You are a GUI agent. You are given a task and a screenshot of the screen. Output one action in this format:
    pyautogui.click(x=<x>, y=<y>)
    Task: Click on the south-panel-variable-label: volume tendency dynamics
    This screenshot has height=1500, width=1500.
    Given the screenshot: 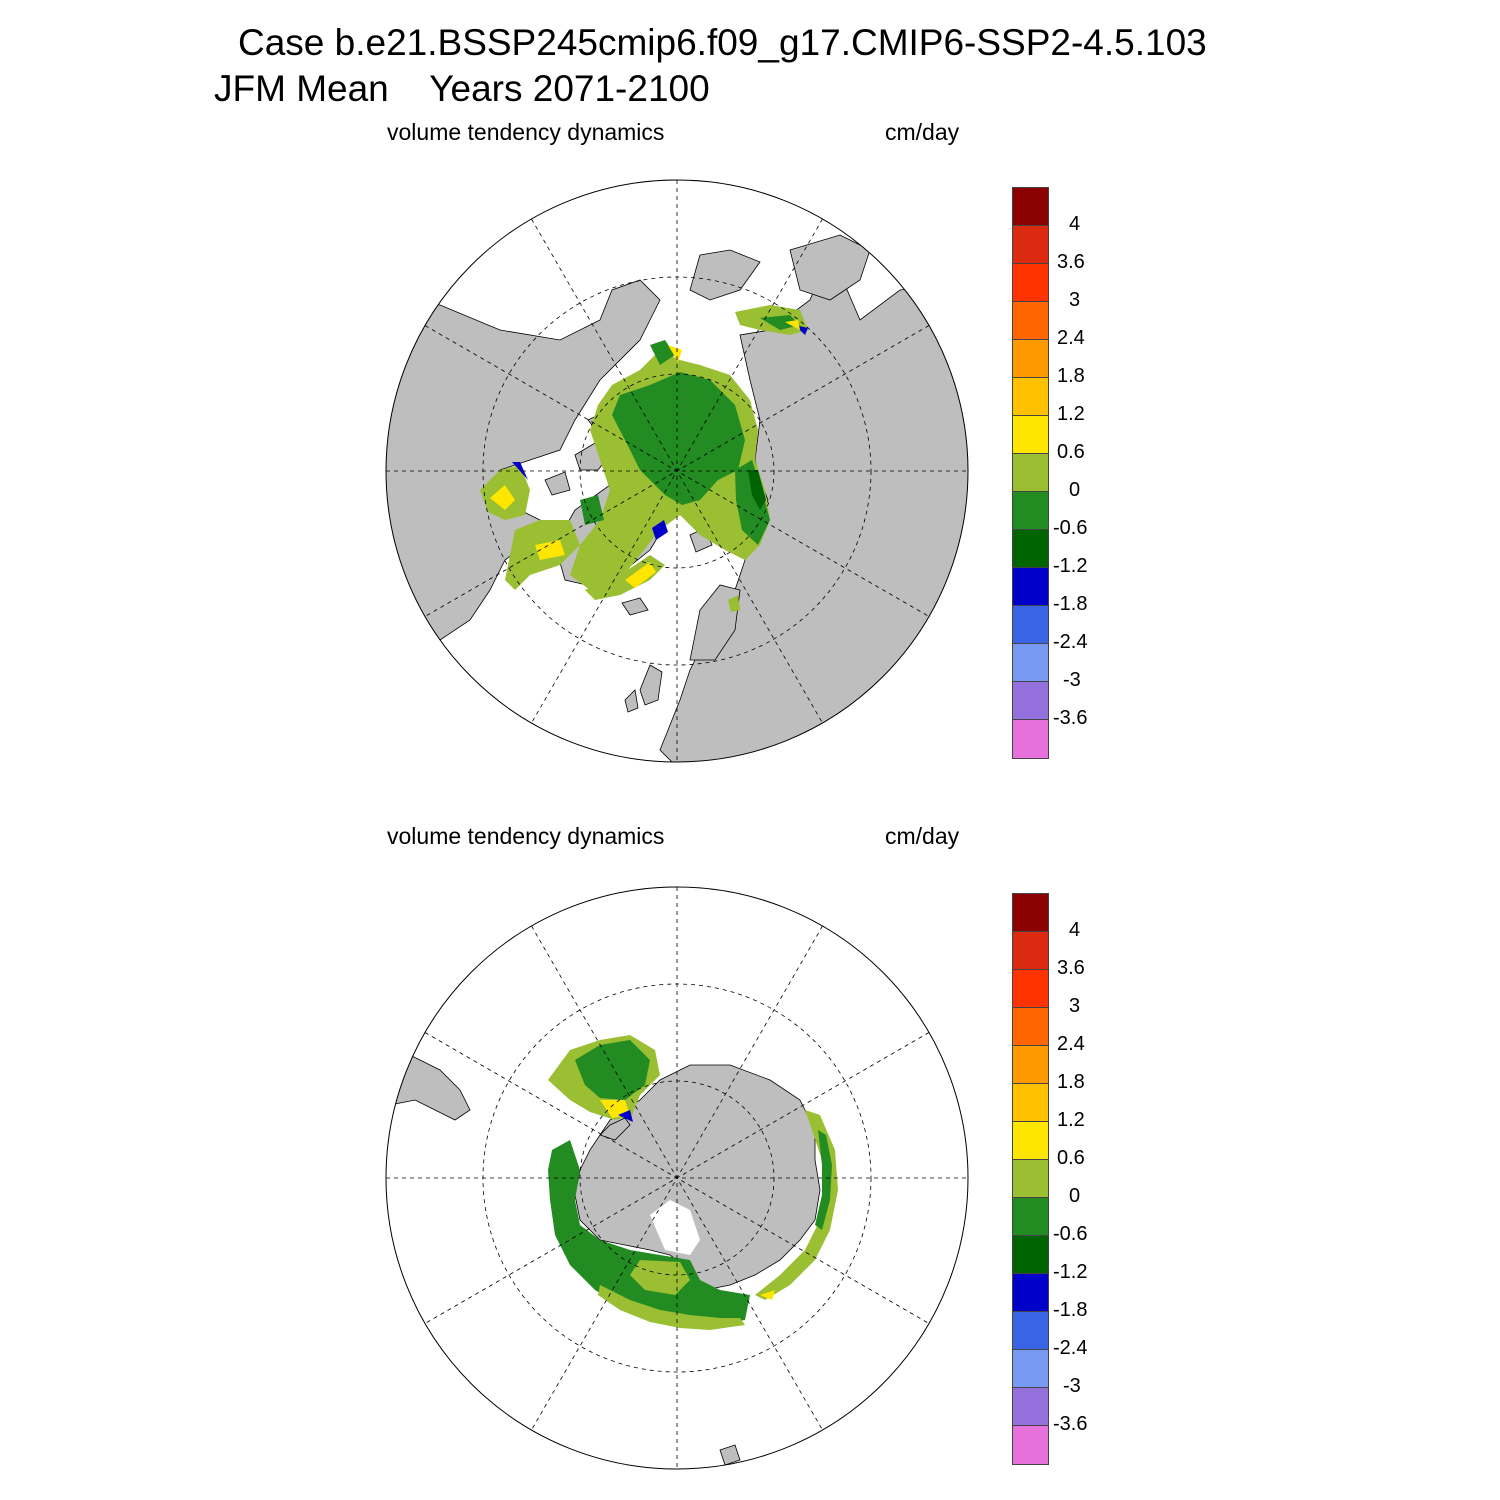 What is the action you would take?
    pyautogui.click(x=526, y=836)
    